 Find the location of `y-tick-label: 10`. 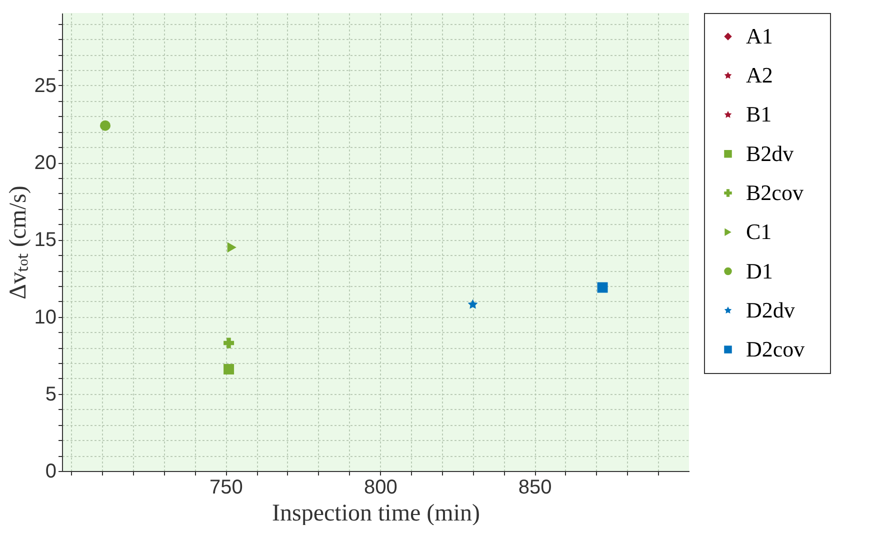

y-tick-label: 10 is located at coordinates (45, 317).